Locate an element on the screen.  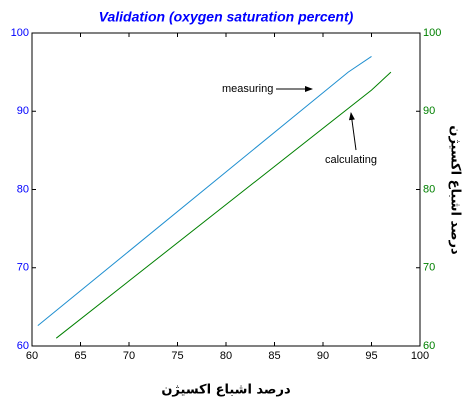
y2-tick-label: 60 is located at coordinates (429, 346).